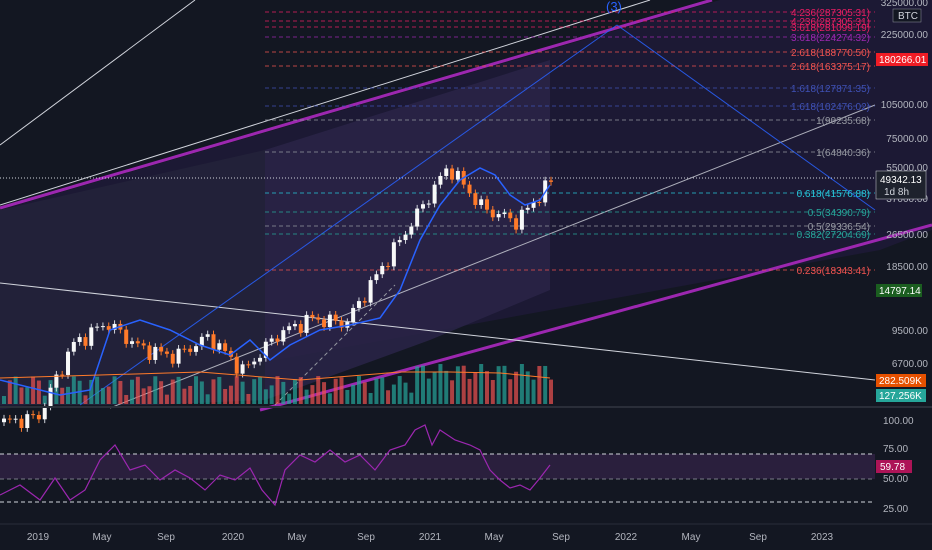 Image resolution: width=932 pixels, height=550 pixels. What do you see at coordinates (896, 192) in the screenshot?
I see `current-timeframe: 1d 8h` at bounding box center [896, 192].